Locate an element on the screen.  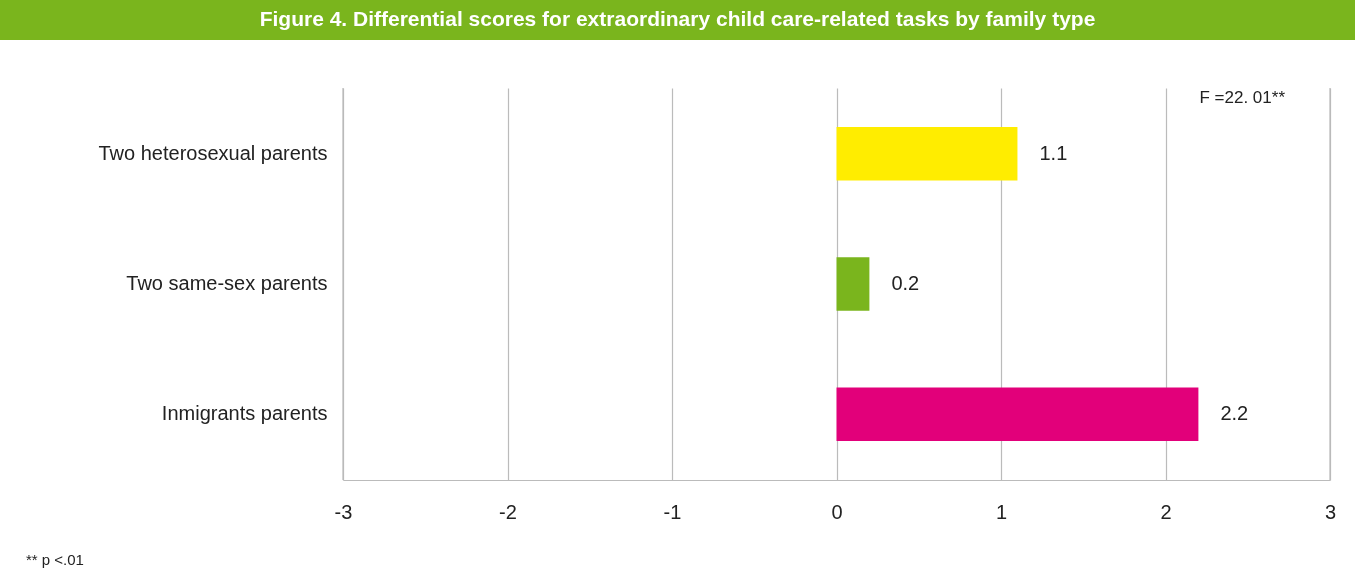
x-tick-label: -2 is located at coordinates (508, 511).